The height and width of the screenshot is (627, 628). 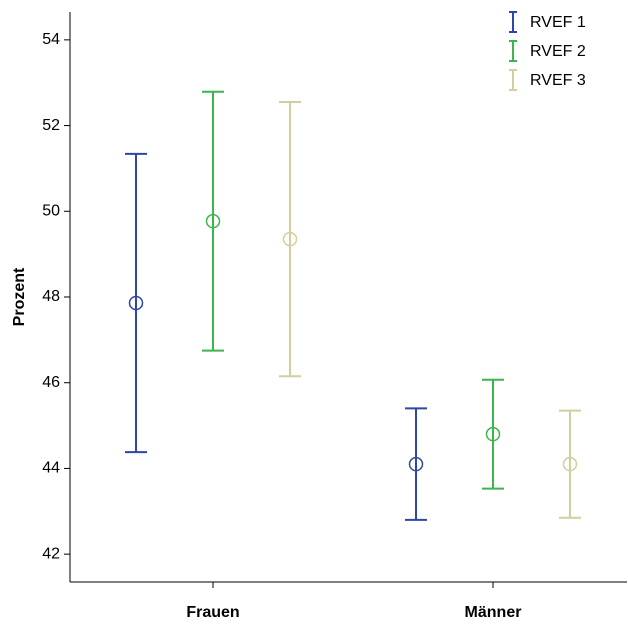 What do you see at coordinates (51, 211) in the screenshot?
I see `y-tick-label: 50` at bounding box center [51, 211].